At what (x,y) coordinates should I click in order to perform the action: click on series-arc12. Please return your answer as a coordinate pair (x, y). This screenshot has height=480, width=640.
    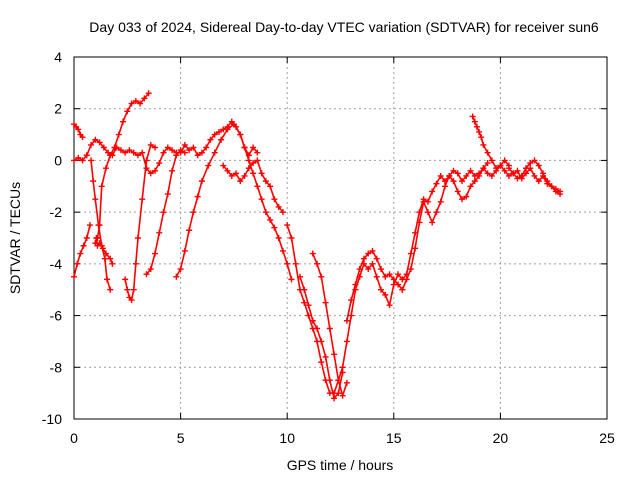
    Looking at the image, I should click on (321, 337).